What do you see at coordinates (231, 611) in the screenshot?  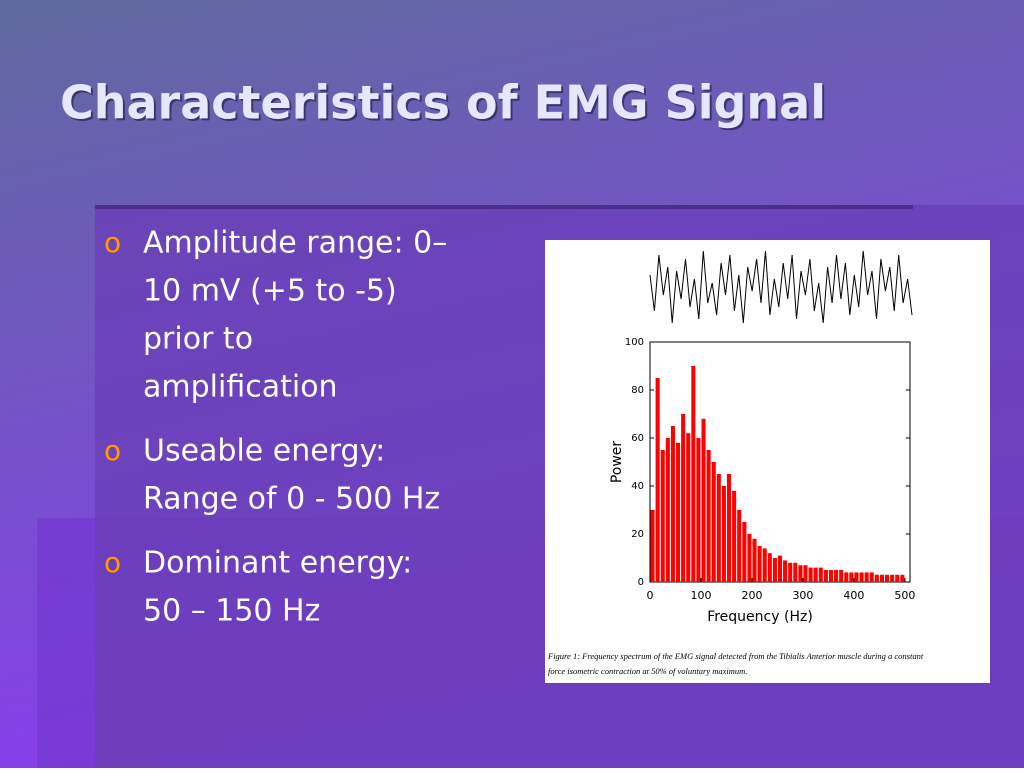 I see `bullet-text: 50 – 150 Hz` at bounding box center [231, 611].